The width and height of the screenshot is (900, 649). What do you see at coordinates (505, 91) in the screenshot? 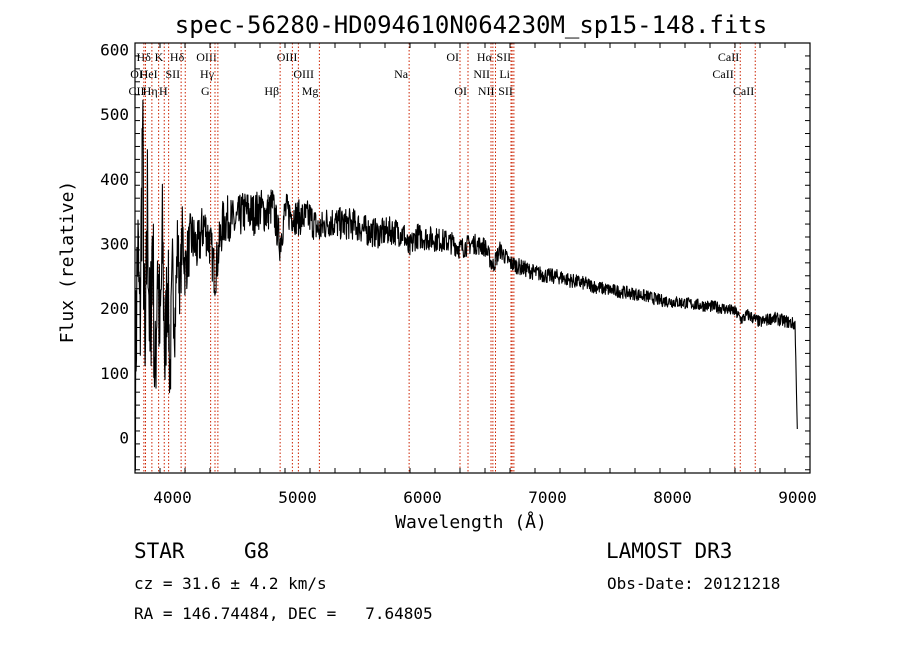
I see `marker-label-24: SII` at bounding box center [505, 91].